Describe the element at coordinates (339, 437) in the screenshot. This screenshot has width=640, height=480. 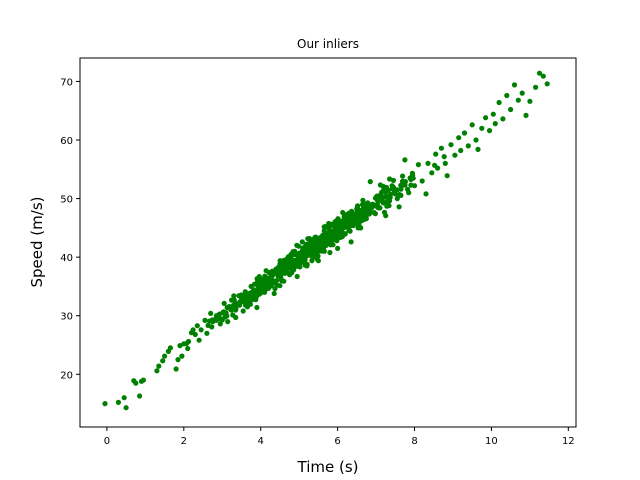
I see `x-axis: 0 2 4 6 8 10 12` at that location.